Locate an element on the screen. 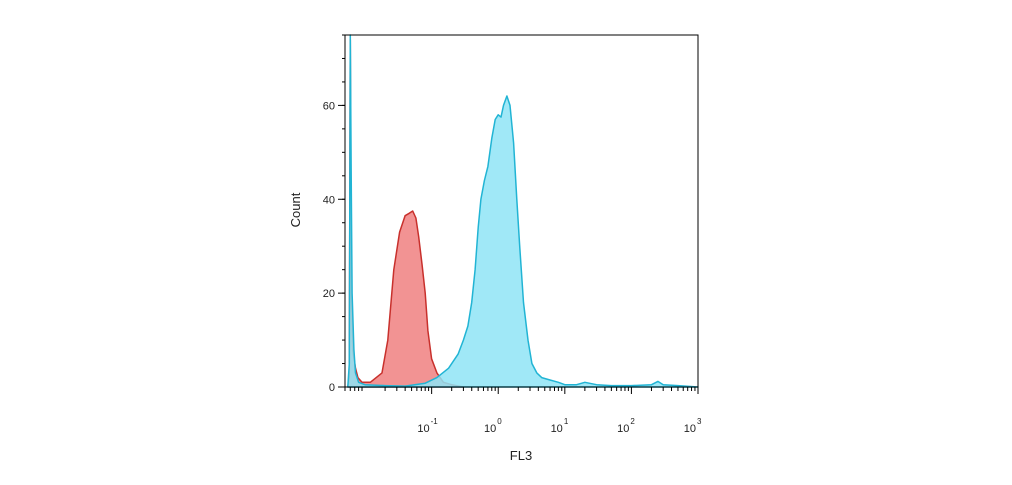 The image size is (1012, 485). y-tick-label: 60 is located at coordinates (329, 106).